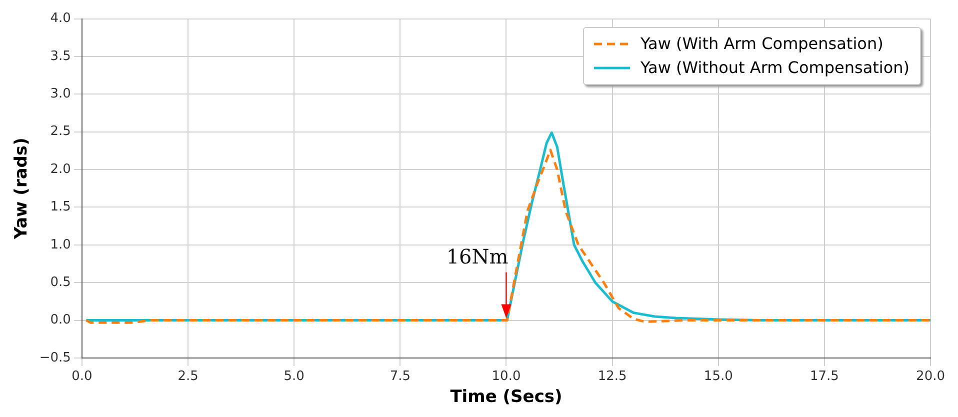 This screenshot has height=417, width=958. What do you see at coordinates (60, 56) in the screenshot?
I see `y-tick-label: 3.5` at bounding box center [60, 56].